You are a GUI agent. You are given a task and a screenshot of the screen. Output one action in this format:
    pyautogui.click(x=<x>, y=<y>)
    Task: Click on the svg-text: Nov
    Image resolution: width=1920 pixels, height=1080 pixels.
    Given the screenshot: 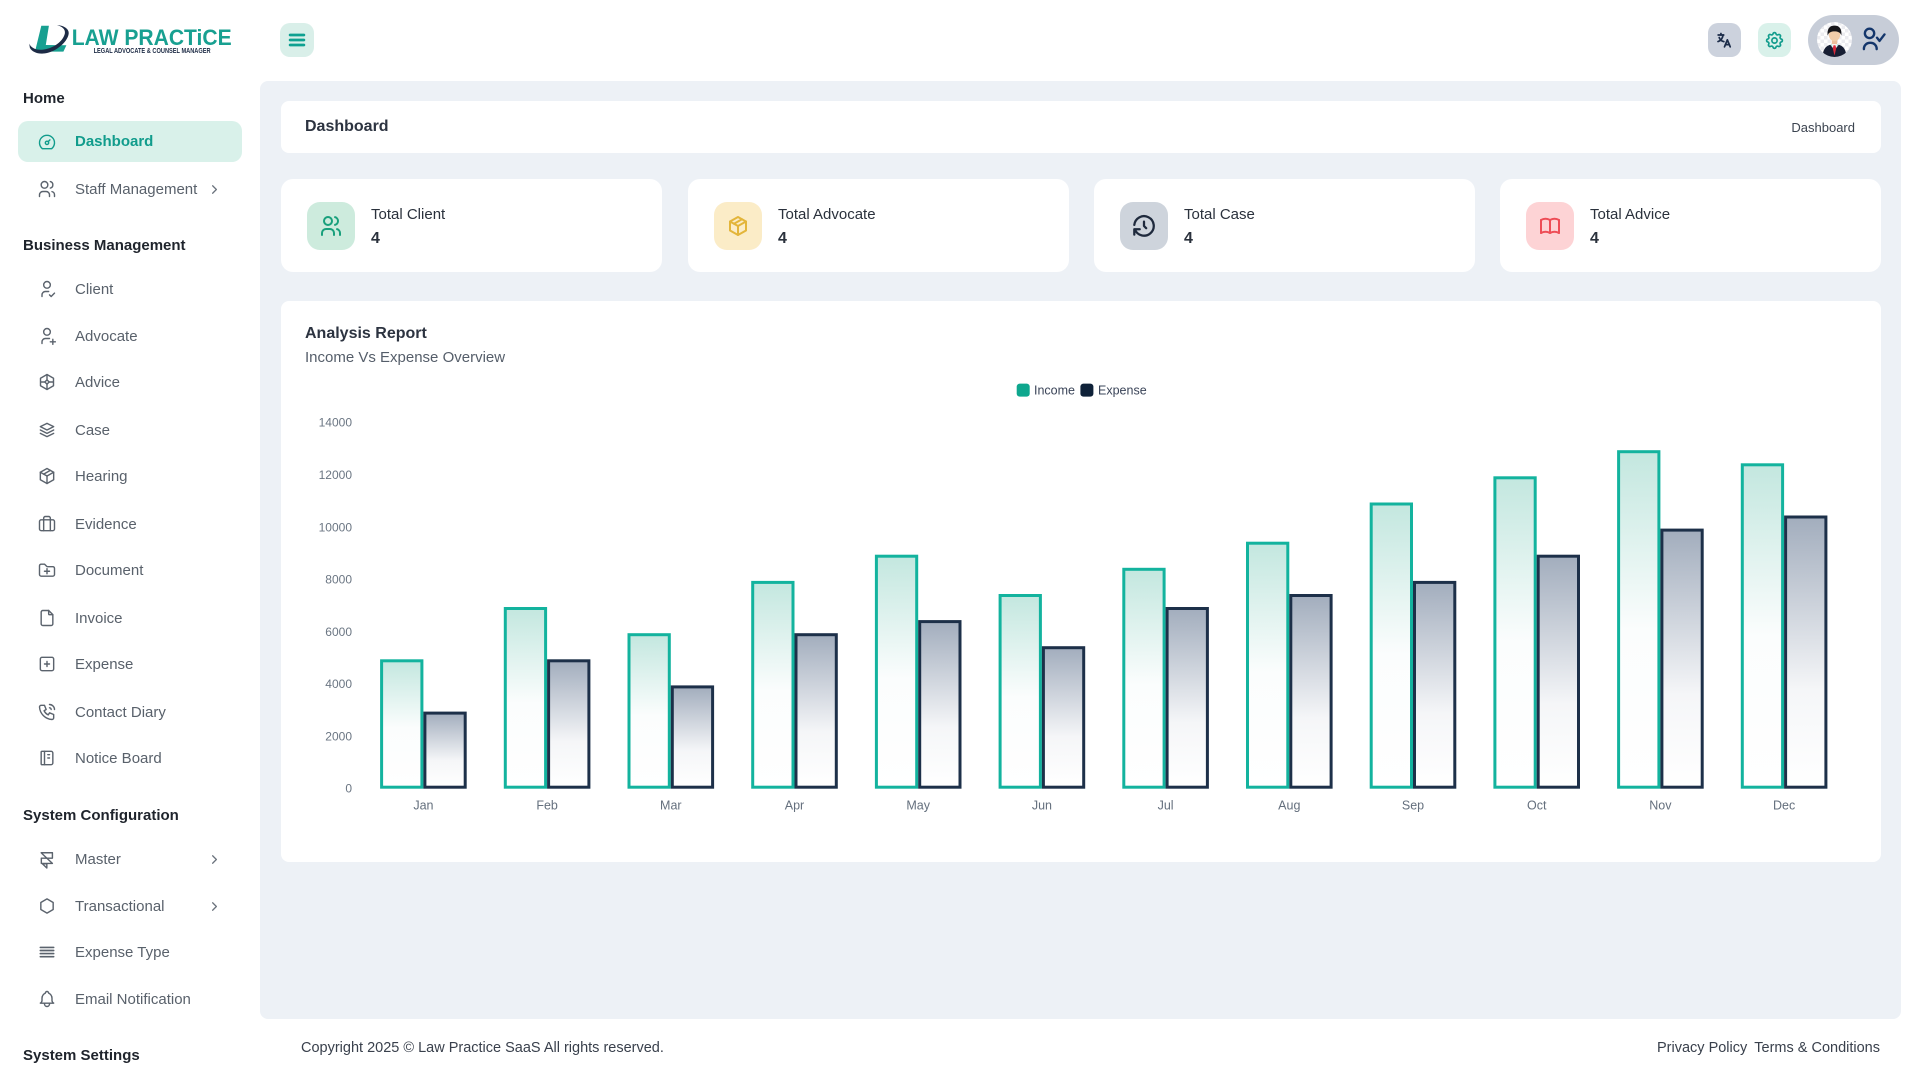 What is the action you would take?
    pyautogui.click(x=1660, y=806)
    